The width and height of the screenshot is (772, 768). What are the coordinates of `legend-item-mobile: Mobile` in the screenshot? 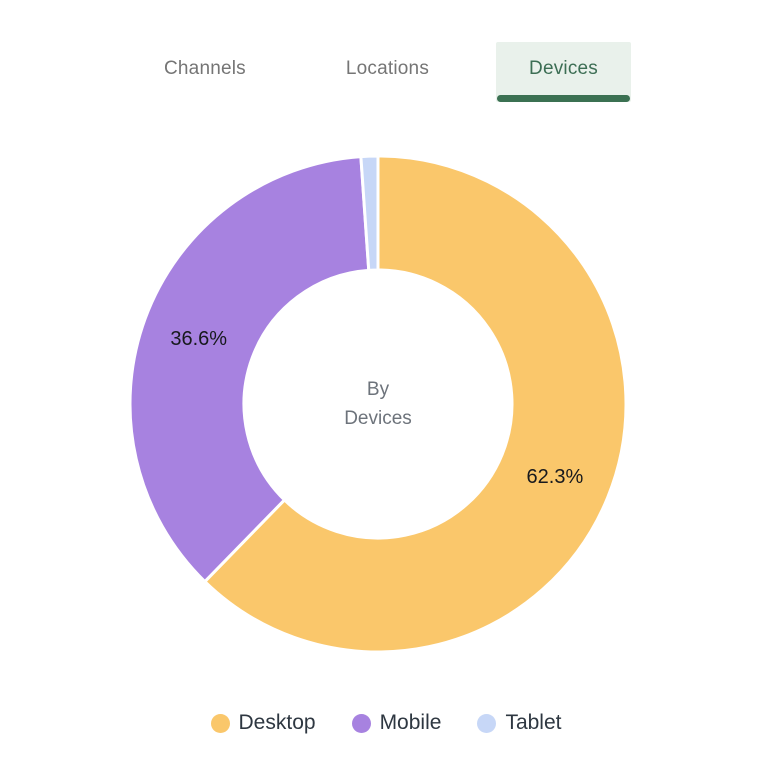 It's located at (396, 723).